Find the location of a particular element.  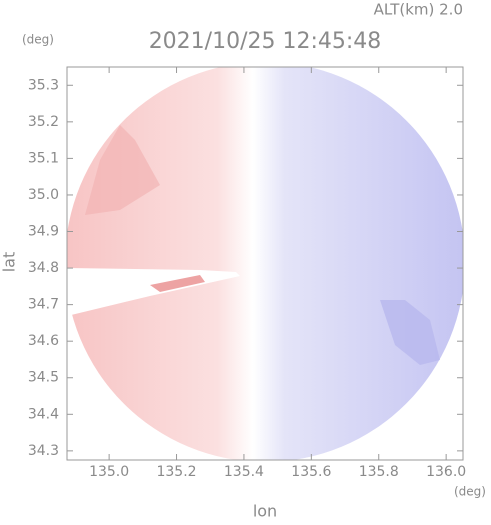

x-tick-label: 136.0 is located at coordinates (446, 472).